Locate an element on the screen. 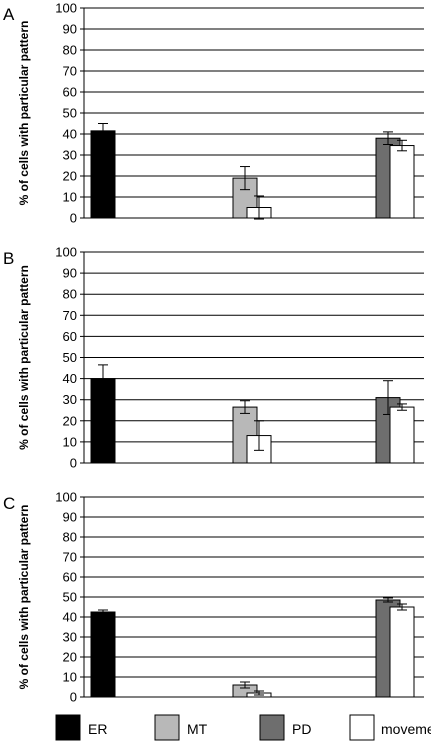 This screenshot has height=744, width=431. panel-label: B is located at coordinates (8, 258).